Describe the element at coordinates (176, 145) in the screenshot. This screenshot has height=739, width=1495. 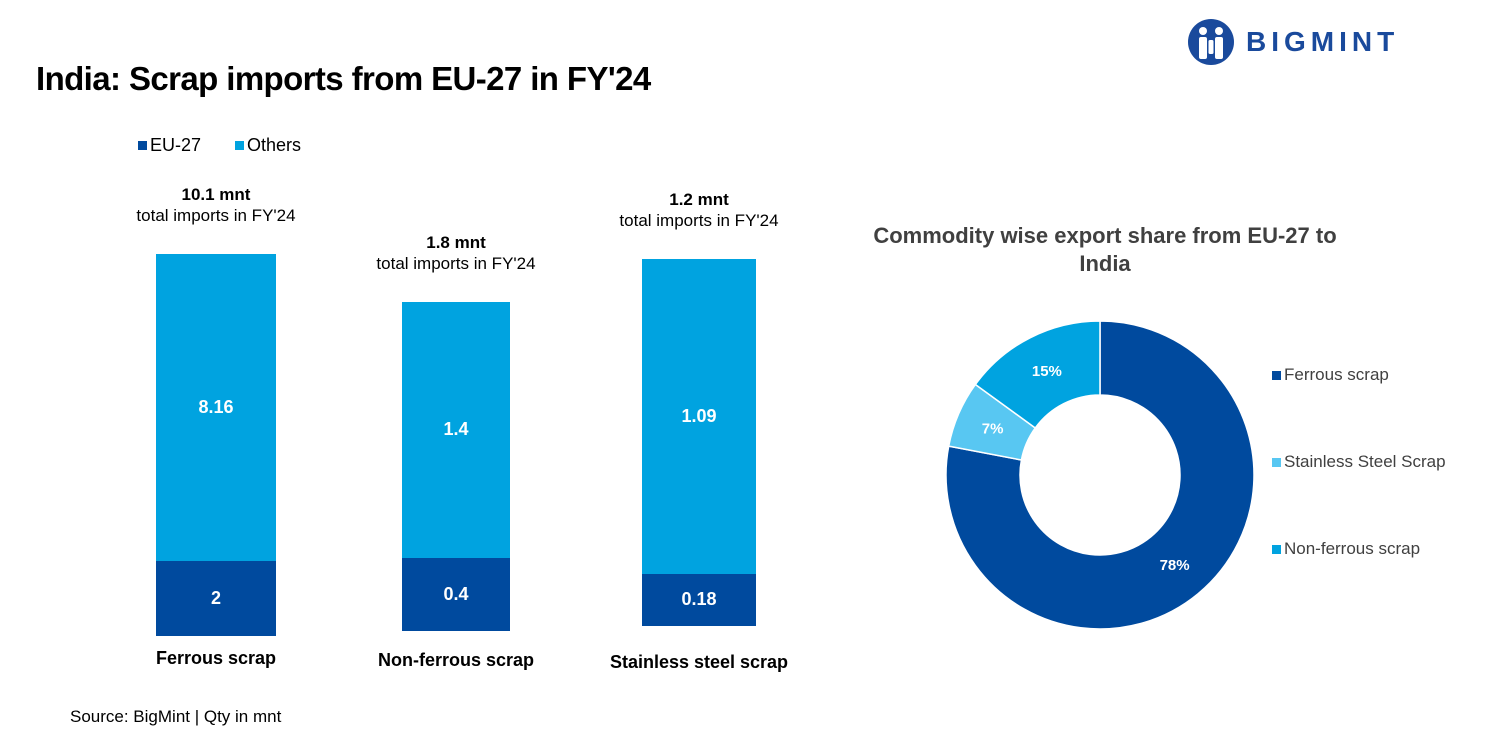
I see `legend-label-eu27: EU-27` at that location.